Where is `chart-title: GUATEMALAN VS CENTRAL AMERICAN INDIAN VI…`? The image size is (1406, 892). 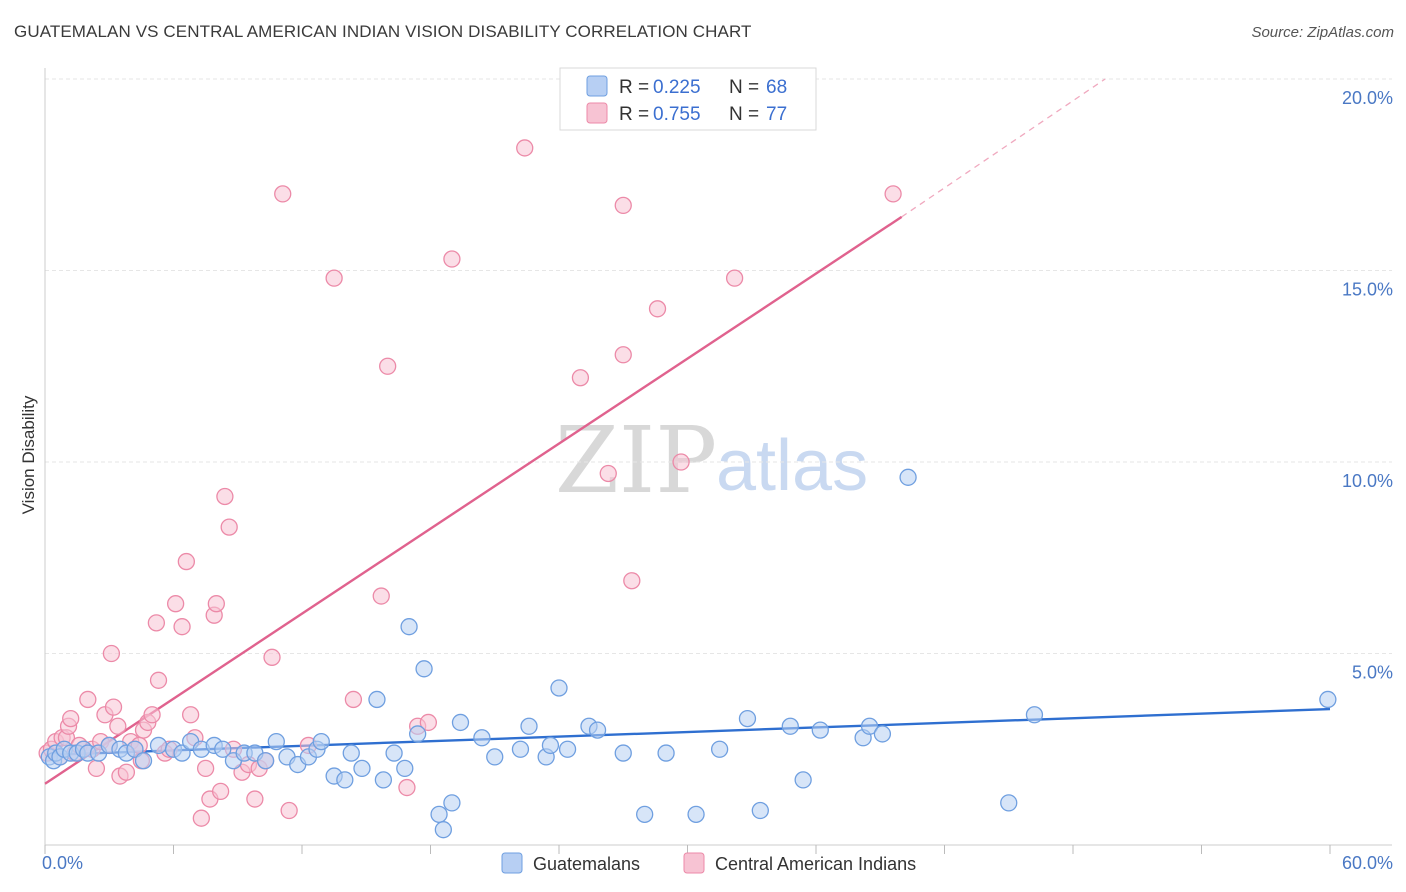
chart-title: GUATEMALAN VS CENTRAL AMERICAN INDIAN VI… is located at coordinates (383, 31).